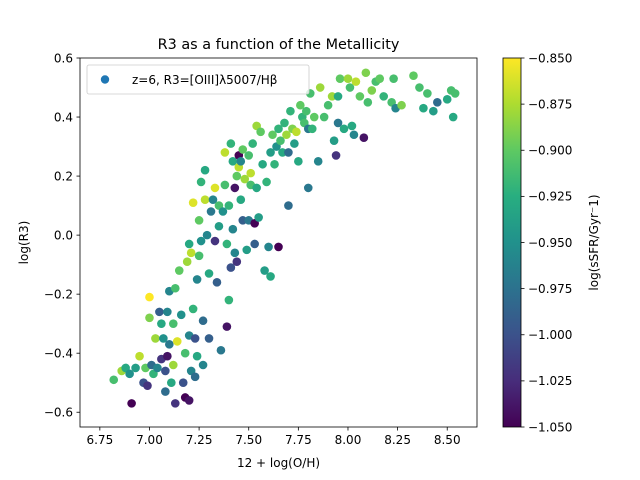 The image size is (640, 480). Describe the element at coordinates (298, 440) in the screenshot. I see `x-tick-label: 7.75` at that location.